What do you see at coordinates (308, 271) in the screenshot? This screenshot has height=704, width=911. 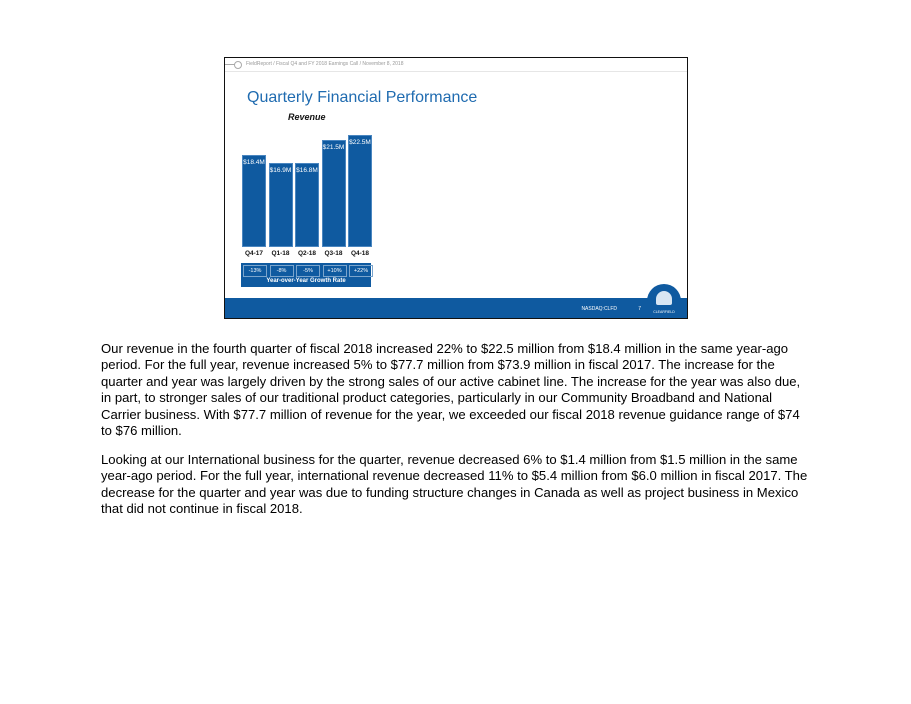 I see `growth-rate: -5%` at bounding box center [308, 271].